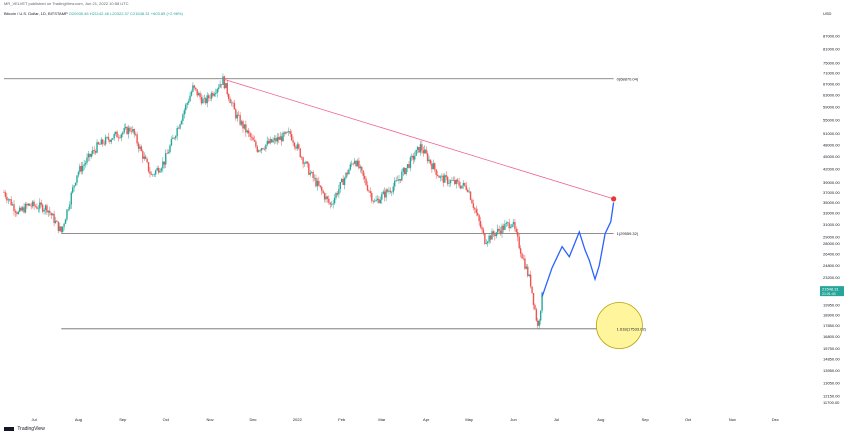 The height and width of the screenshot is (435, 850). I want to click on y-tick-label: 11700.00, so click(831, 402).